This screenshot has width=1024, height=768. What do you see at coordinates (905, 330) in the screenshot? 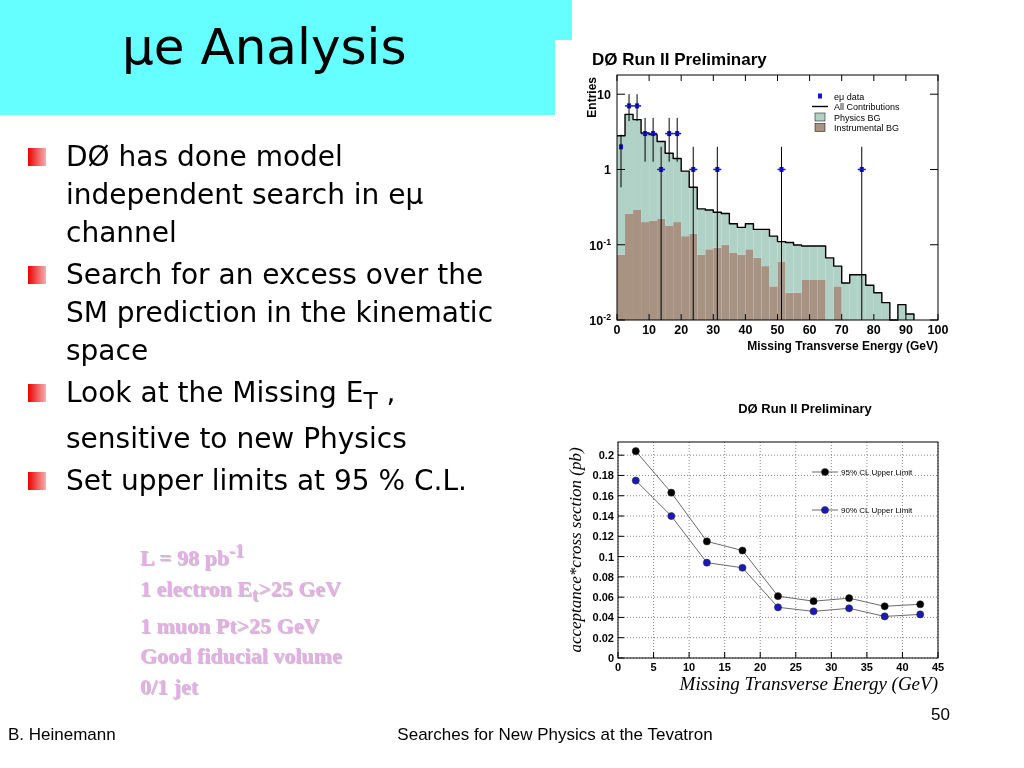
I see `x-tick-label: 90` at bounding box center [905, 330].